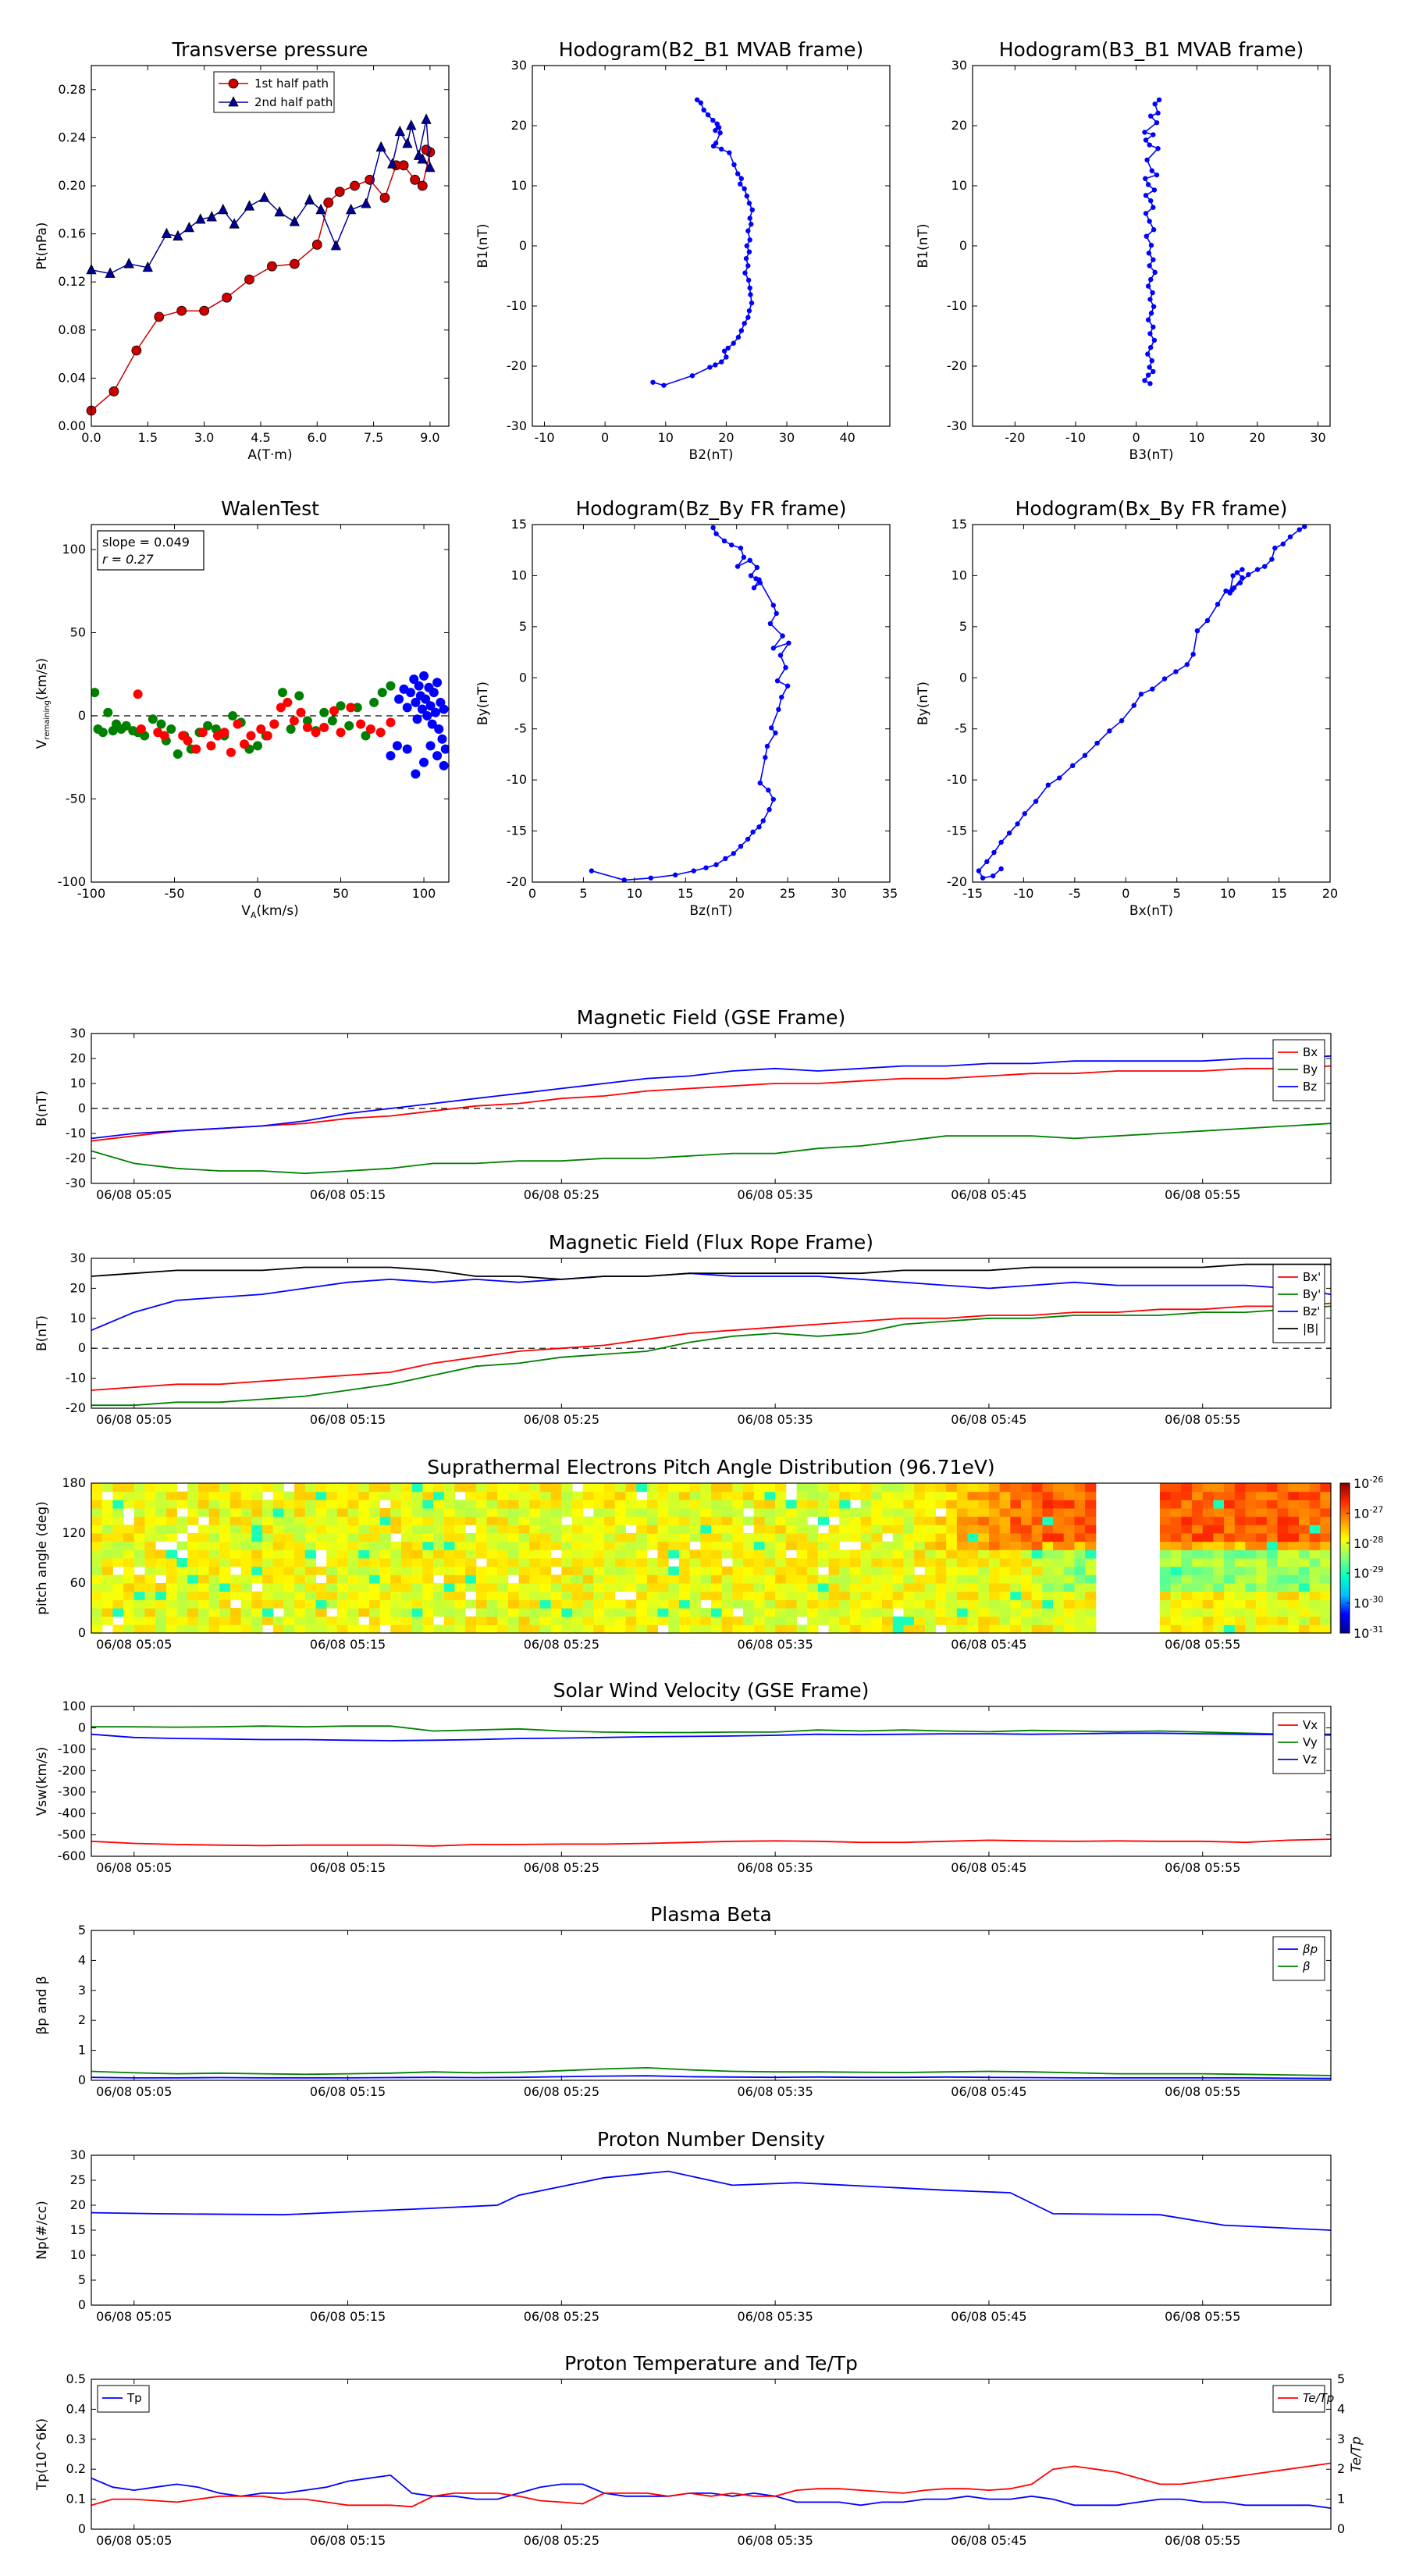 The image size is (1405, 2576). What do you see at coordinates (1015, 437) in the screenshot?
I see `x-tick-label: -20` at bounding box center [1015, 437].